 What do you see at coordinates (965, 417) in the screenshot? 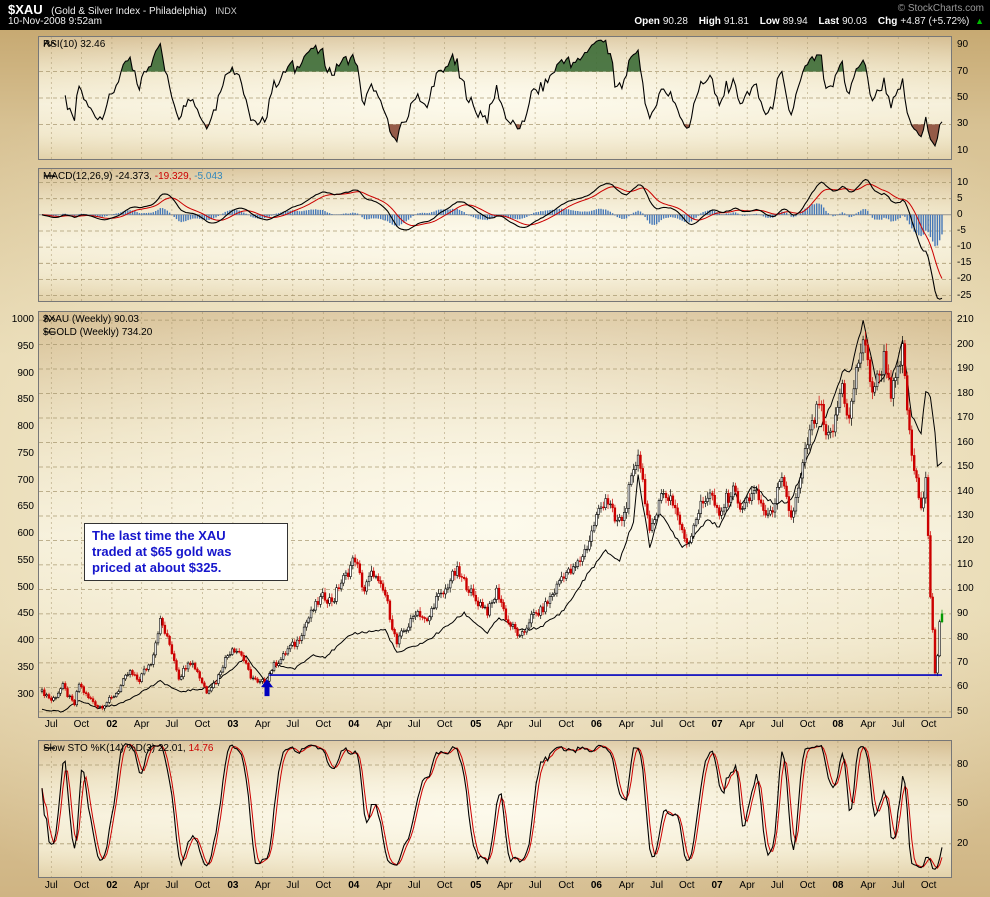
I see `y-axis-label-right: 170` at bounding box center [965, 417].